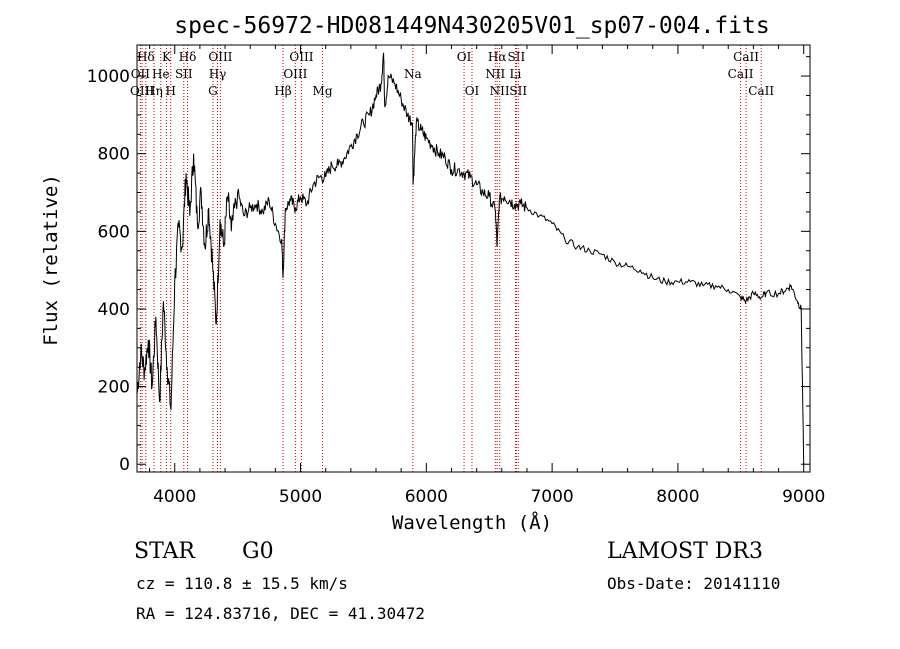 The height and width of the screenshot is (649, 900). What do you see at coordinates (114, 155) in the screenshot?
I see `y-tick-label-4: 800` at bounding box center [114, 155].